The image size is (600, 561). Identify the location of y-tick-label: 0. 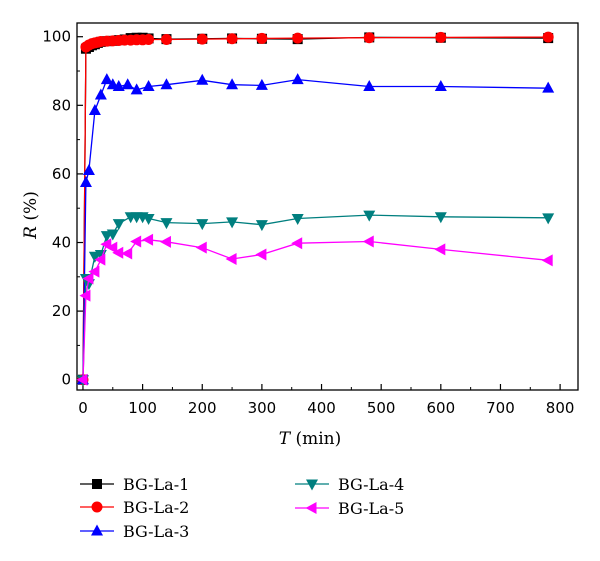
(66, 380).